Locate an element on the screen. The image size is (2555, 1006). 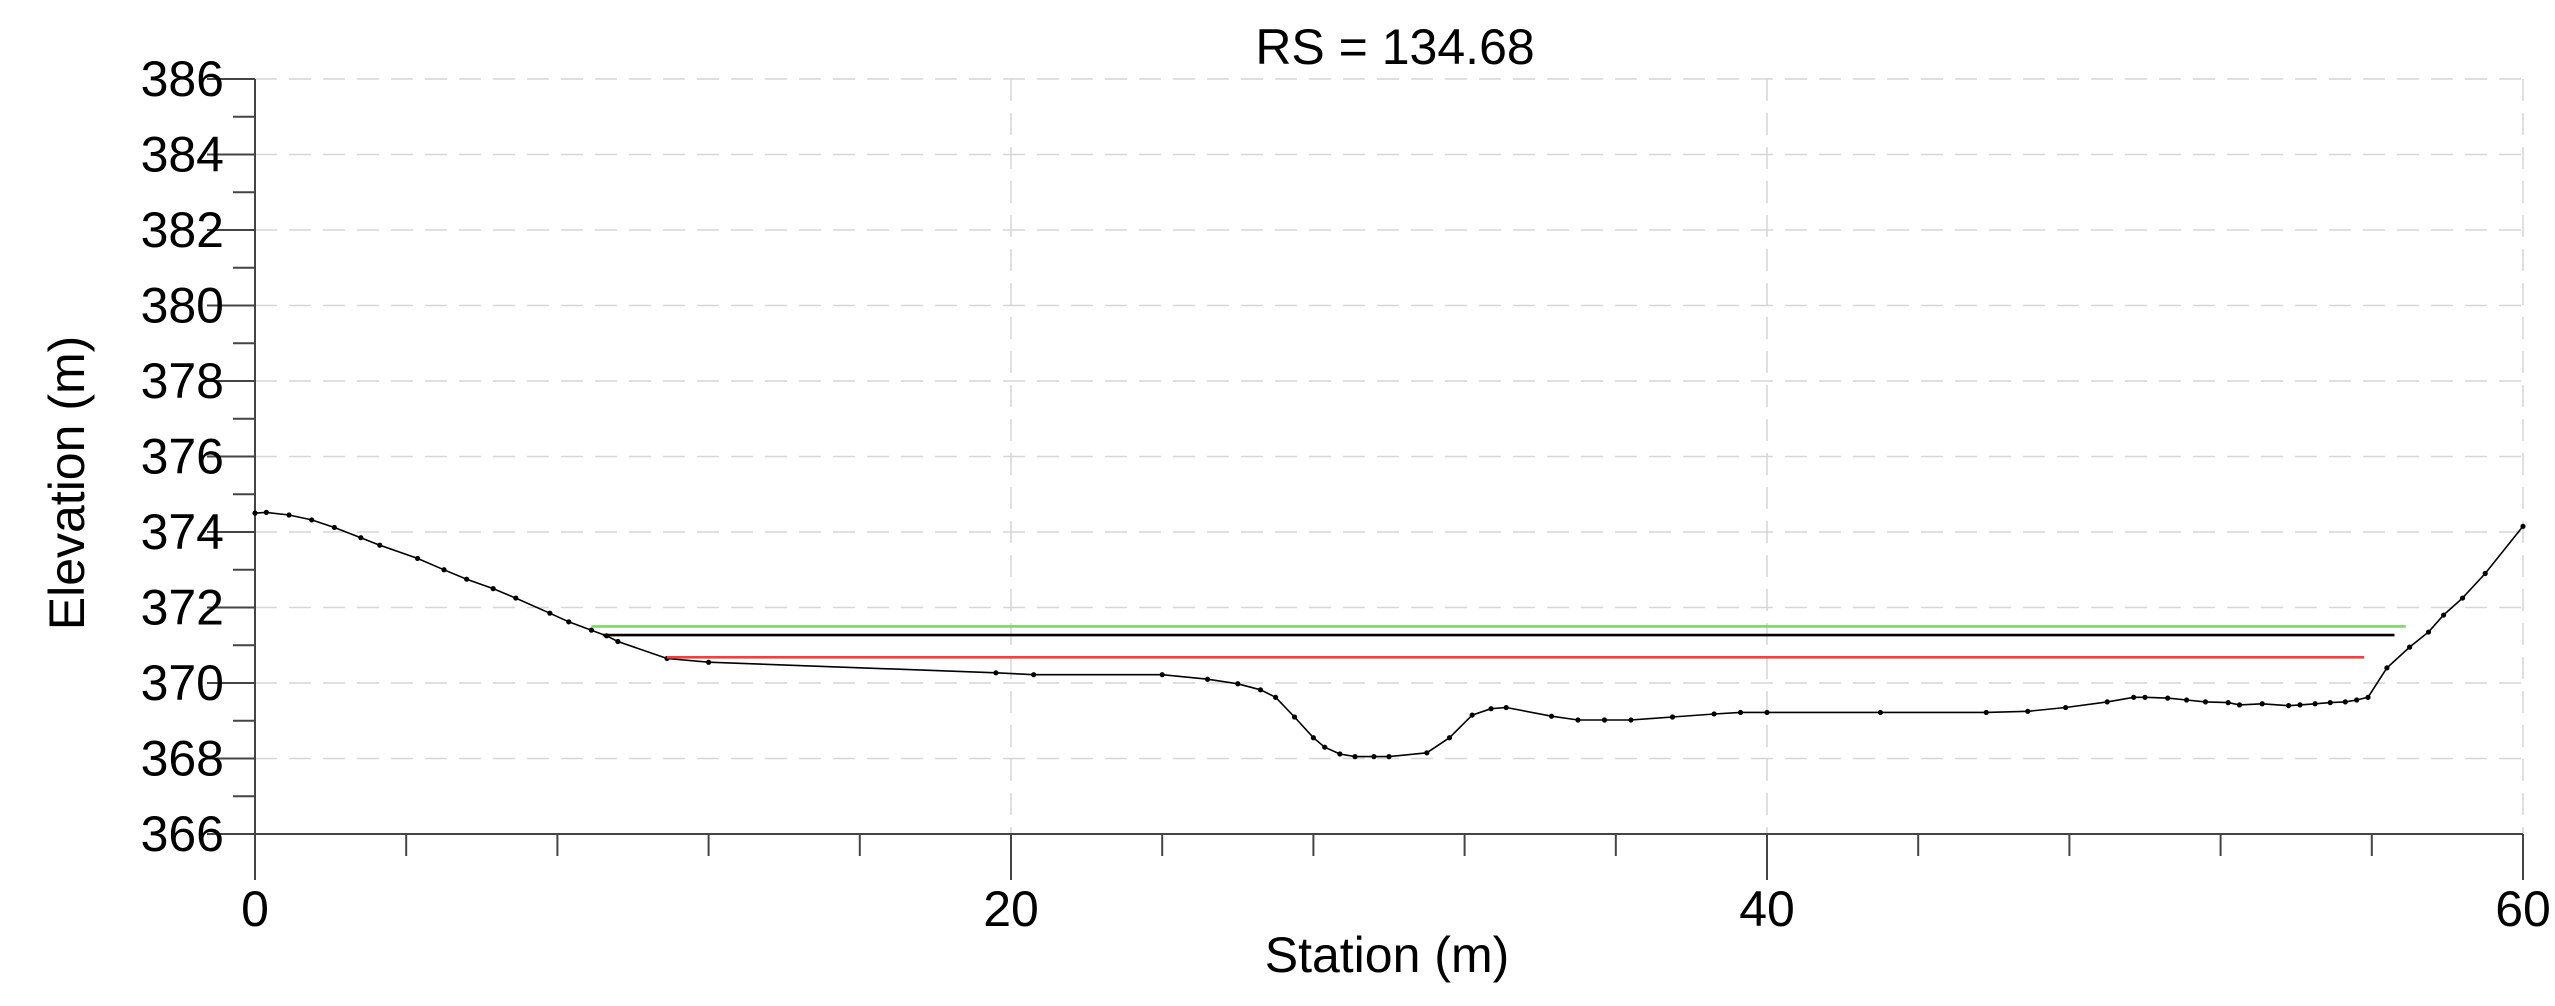
x-tick-label: 0 is located at coordinates (255, 909).